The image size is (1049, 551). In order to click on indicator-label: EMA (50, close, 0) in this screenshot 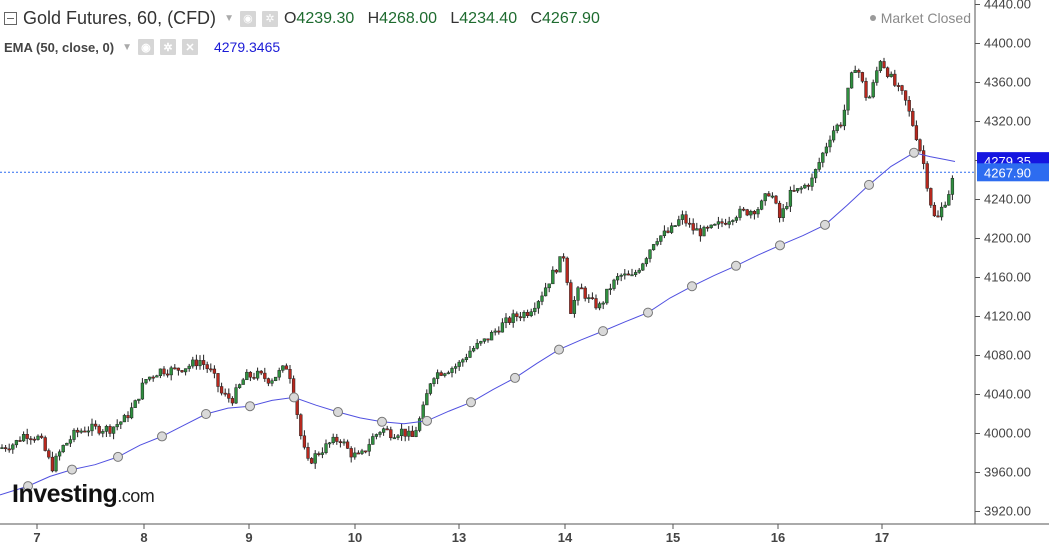, I will do `click(59, 47)`.